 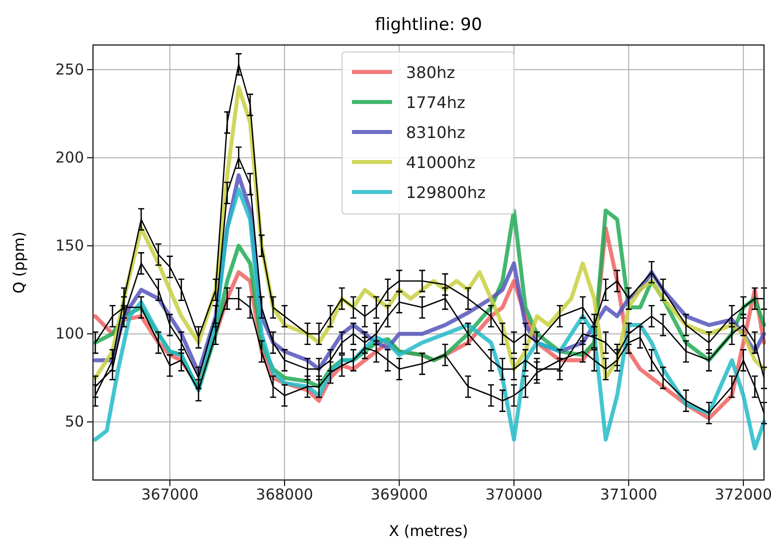 I want to click on y-tick-label: 50, so click(x=74, y=421).